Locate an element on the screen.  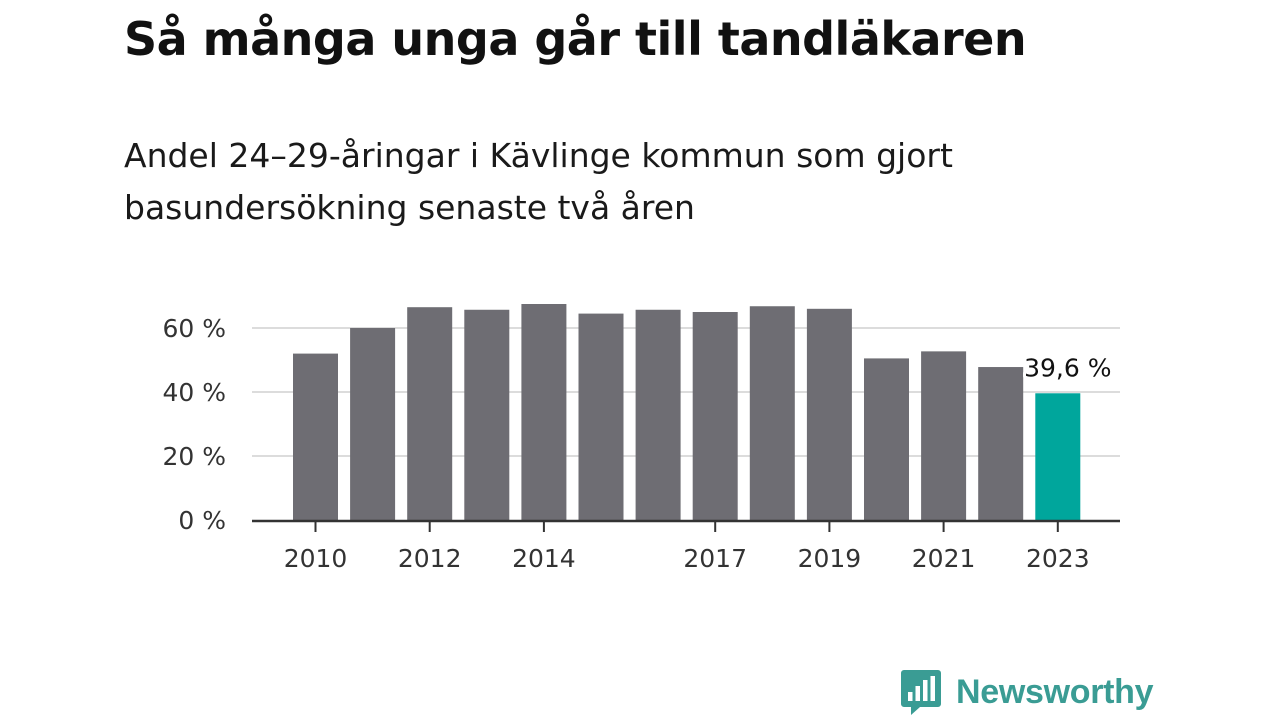
newsworthy-chart-bubble-icon is located at coordinates (921, 692).